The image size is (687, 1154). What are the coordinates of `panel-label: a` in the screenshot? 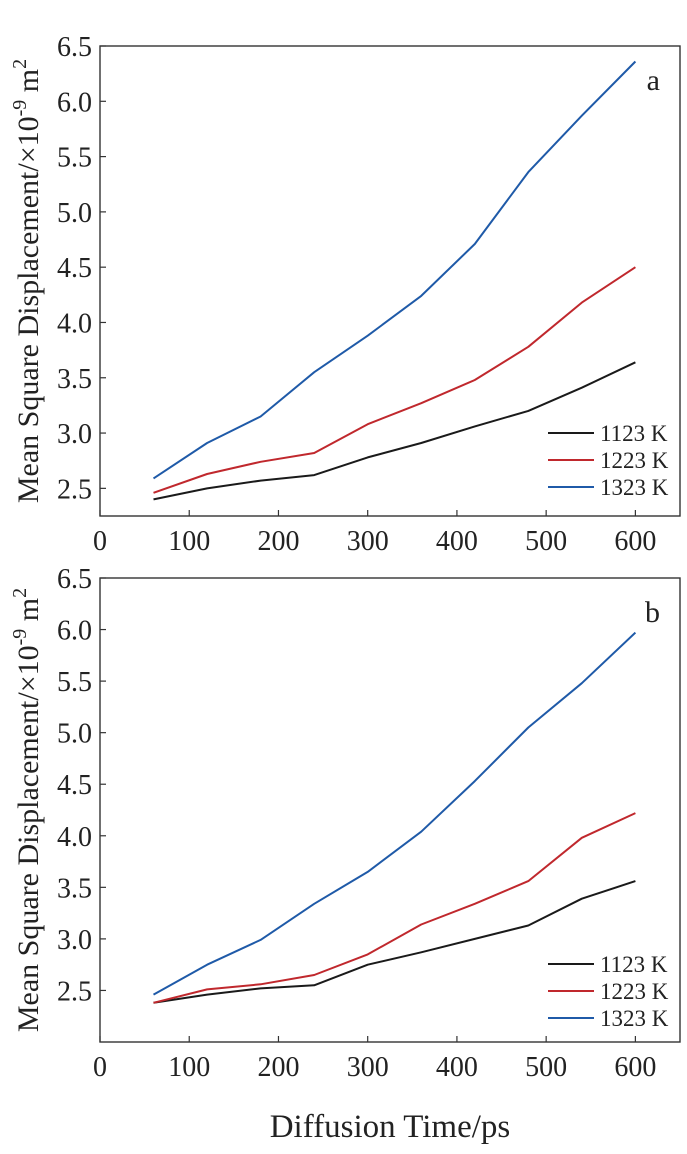 It's located at (653, 80).